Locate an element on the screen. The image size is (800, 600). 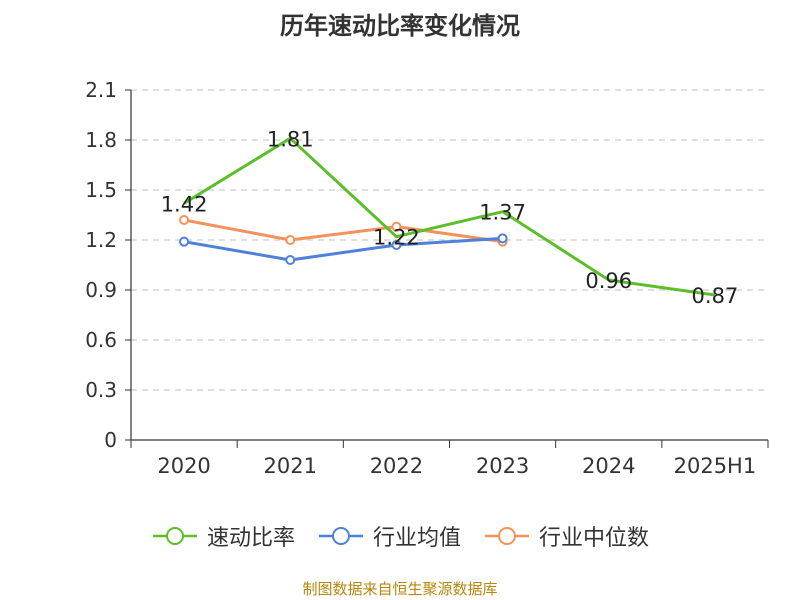
data-label: 0.87 is located at coordinates (715, 296).